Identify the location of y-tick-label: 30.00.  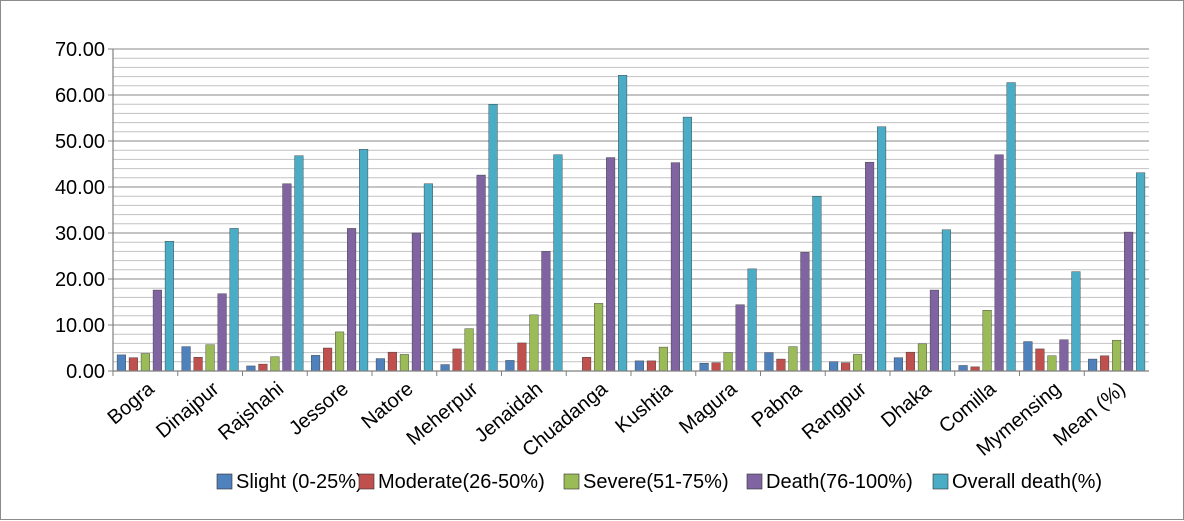
(80, 234).